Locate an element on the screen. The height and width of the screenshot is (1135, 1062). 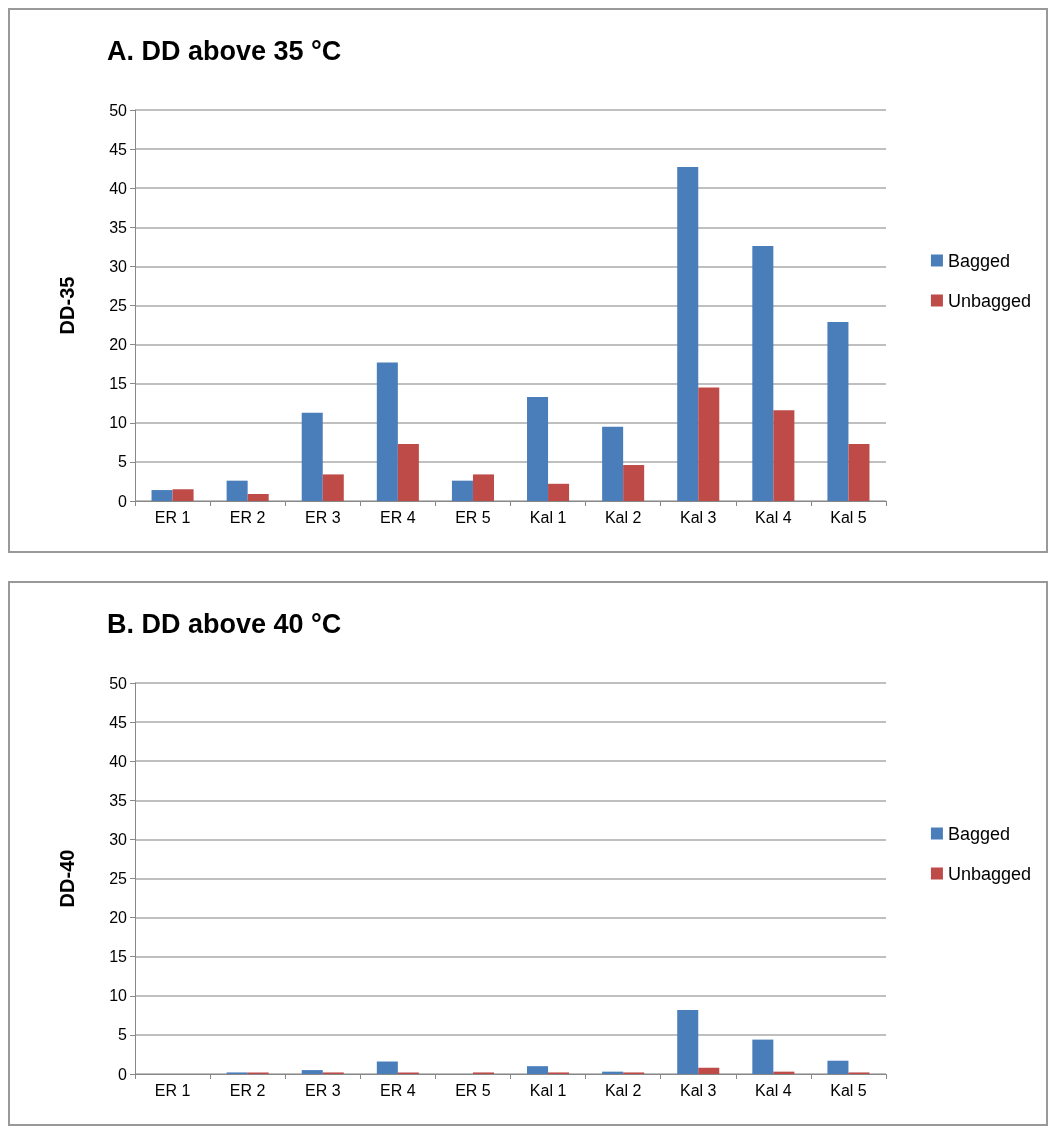
chart-title: B. DD above 40 °C is located at coordinates (224, 623).